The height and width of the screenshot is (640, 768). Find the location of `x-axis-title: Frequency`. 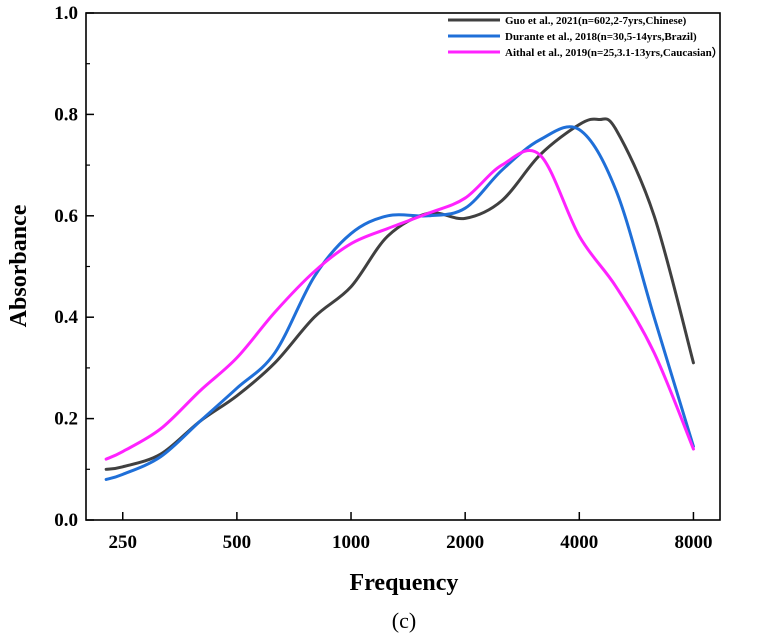

x-axis-title: Frequency is located at coordinates (404, 583).